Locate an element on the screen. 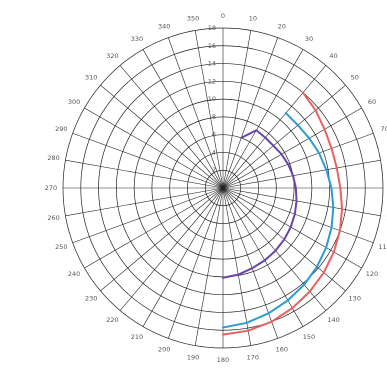 This screenshot has width=387, height=384. angle-tick-label-180: 180 is located at coordinates (223, 360).